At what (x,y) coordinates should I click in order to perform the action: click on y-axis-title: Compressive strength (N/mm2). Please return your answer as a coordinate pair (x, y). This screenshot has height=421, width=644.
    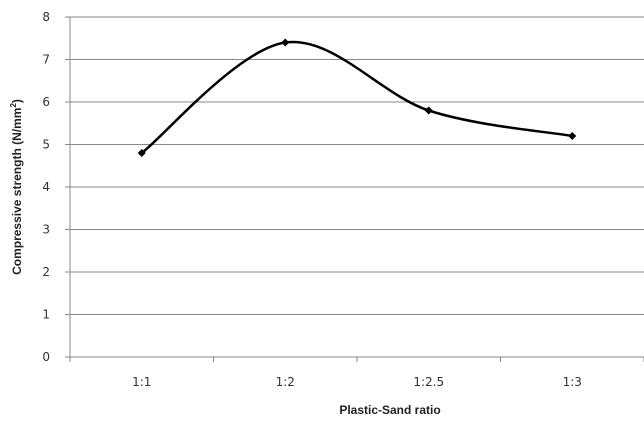
    Looking at the image, I should click on (16, 187).